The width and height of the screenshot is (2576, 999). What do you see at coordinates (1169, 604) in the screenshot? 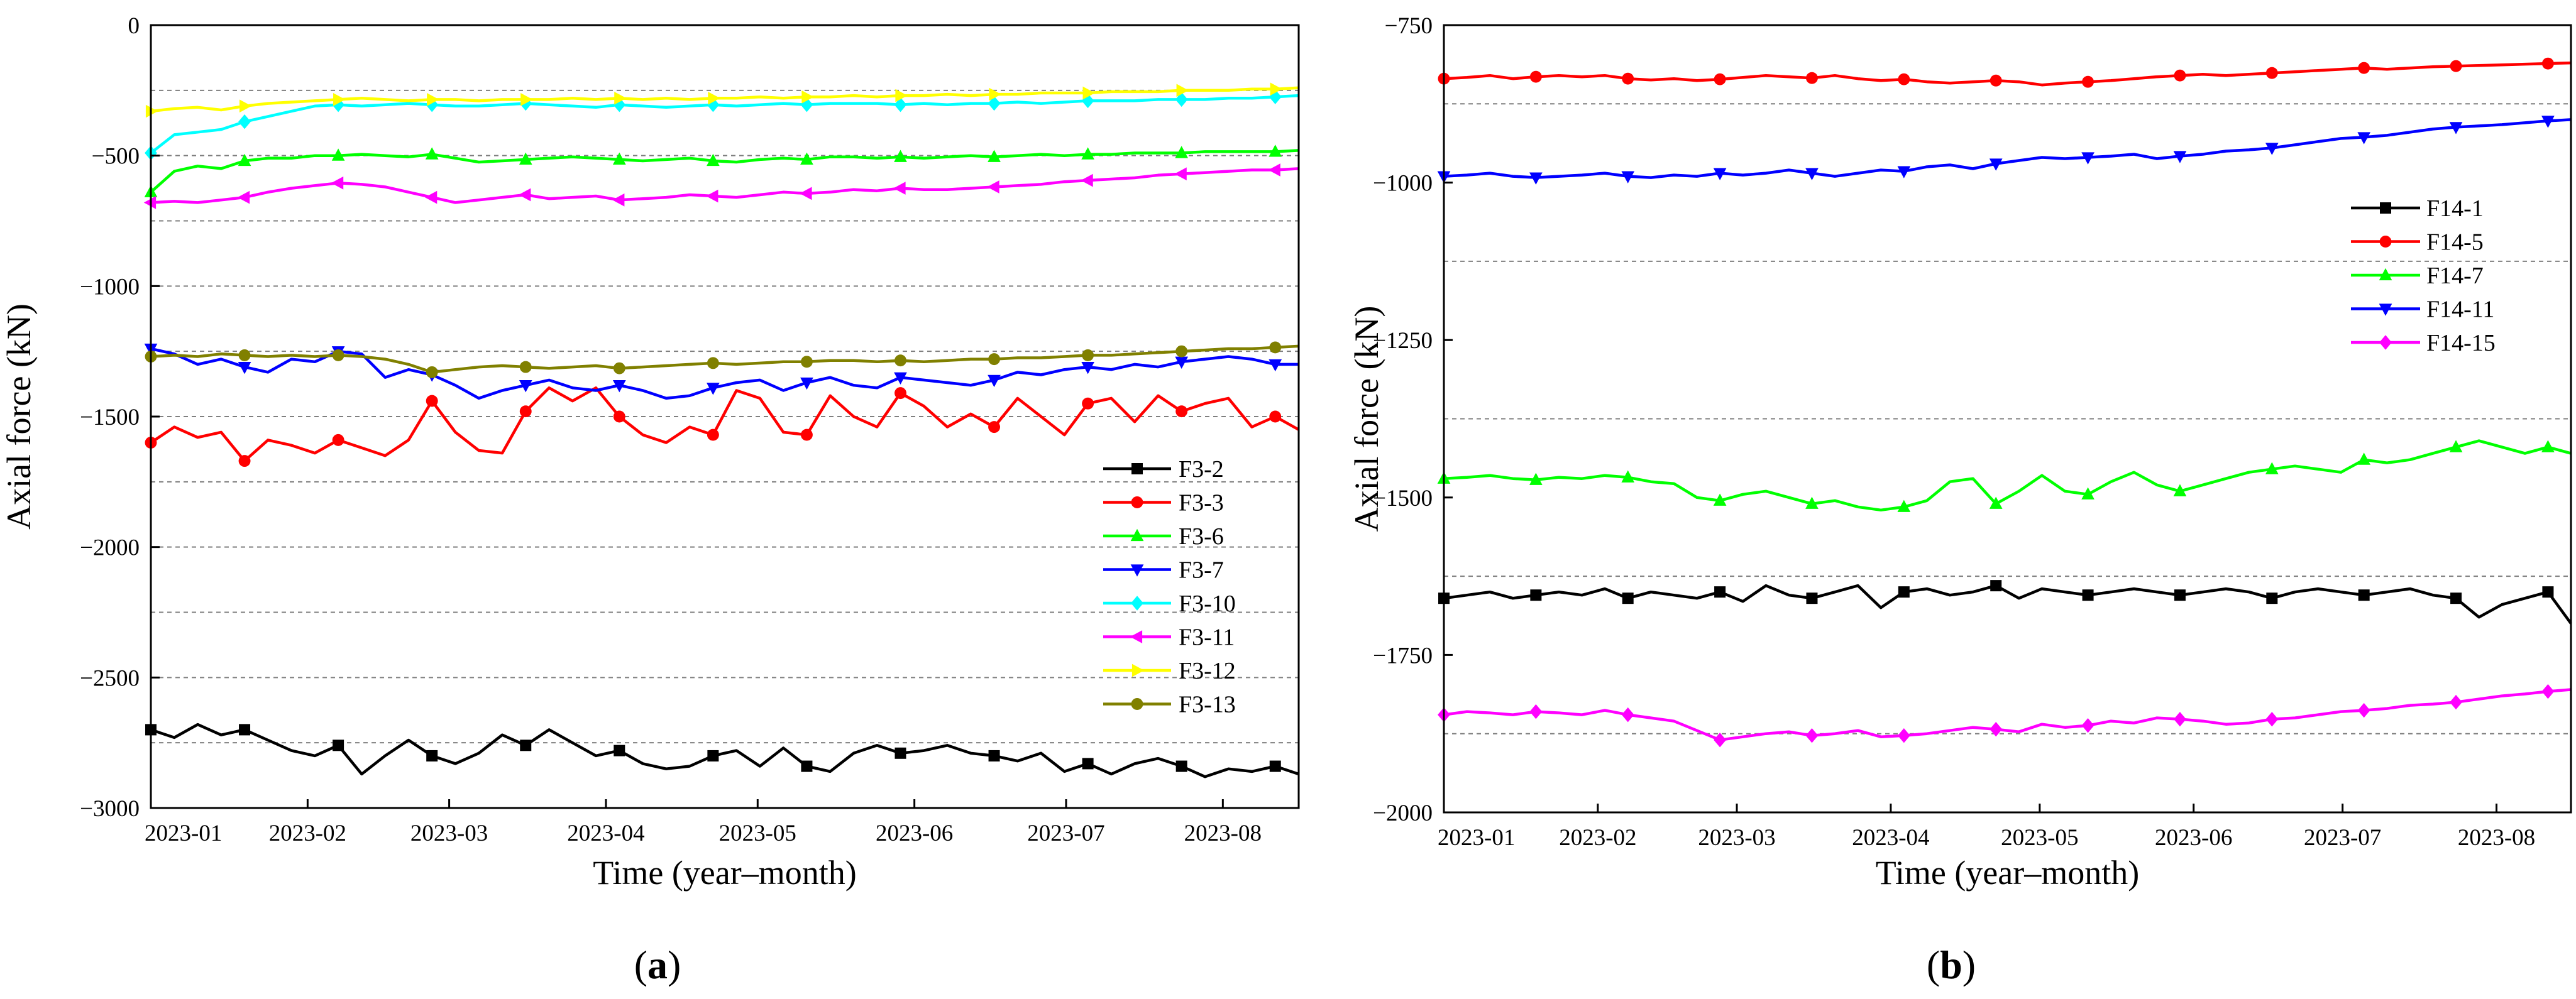
I see `legend-item: F3-10` at bounding box center [1169, 604].